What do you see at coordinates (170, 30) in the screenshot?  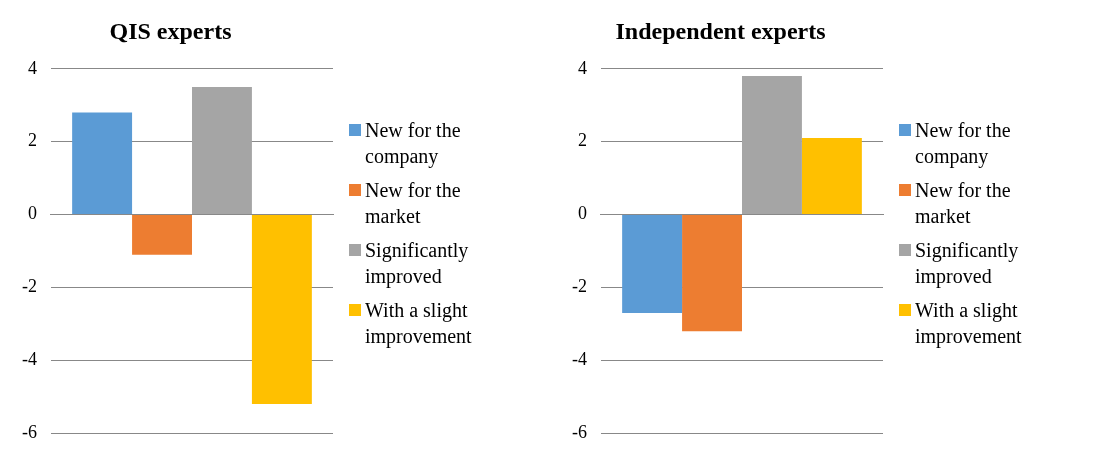 I see `chart-title: QIS experts` at bounding box center [170, 30].